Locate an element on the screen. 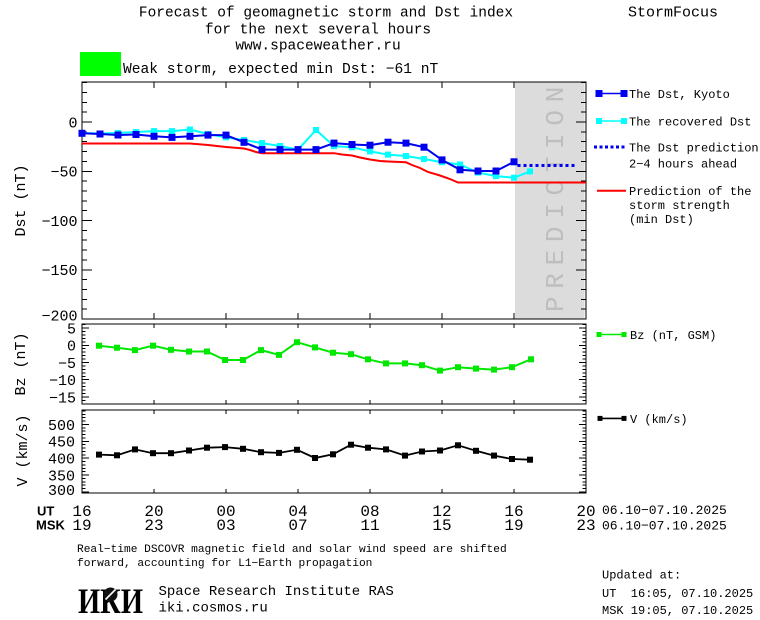  svg-text: −200 is located at coordinates (59, 316).